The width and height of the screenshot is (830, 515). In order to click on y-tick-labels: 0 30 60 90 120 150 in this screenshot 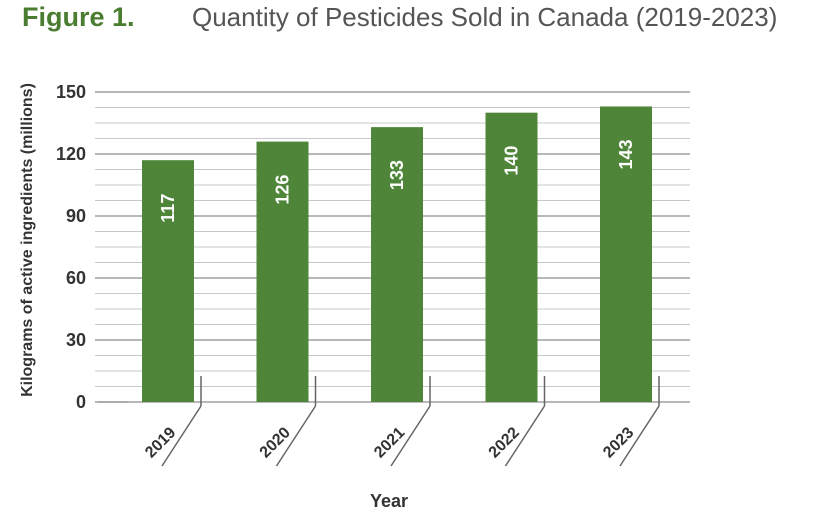, I will do `click(71, 247)`.